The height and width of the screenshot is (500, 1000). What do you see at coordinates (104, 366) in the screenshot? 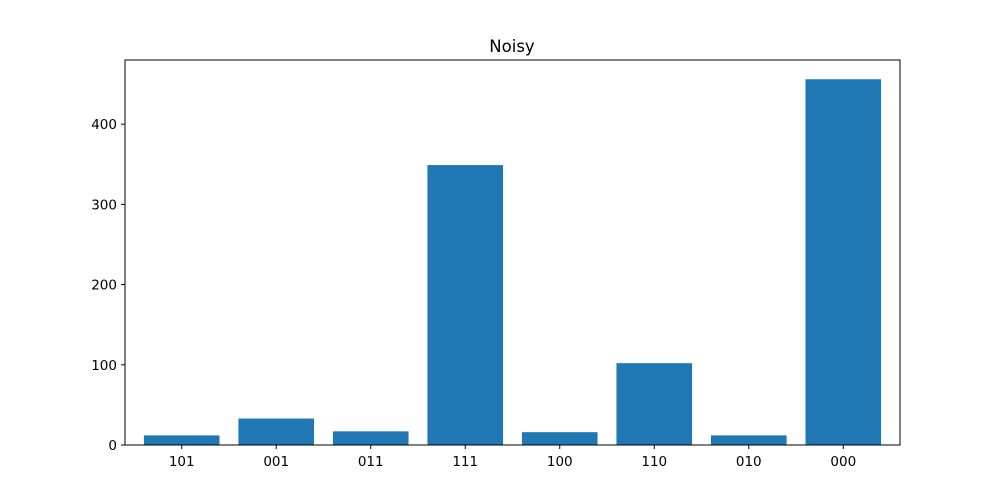
I see `y-tick-label: 100` at bounding box center [104, 366].